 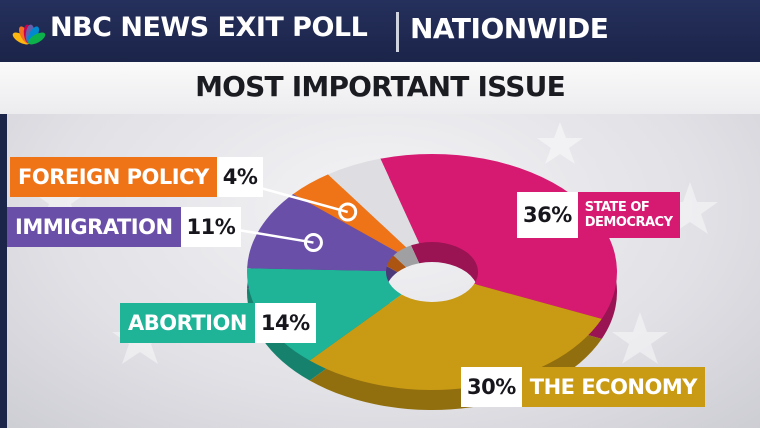 I want to click on label-democracy-value: 36%, so click(x=547, y=215).